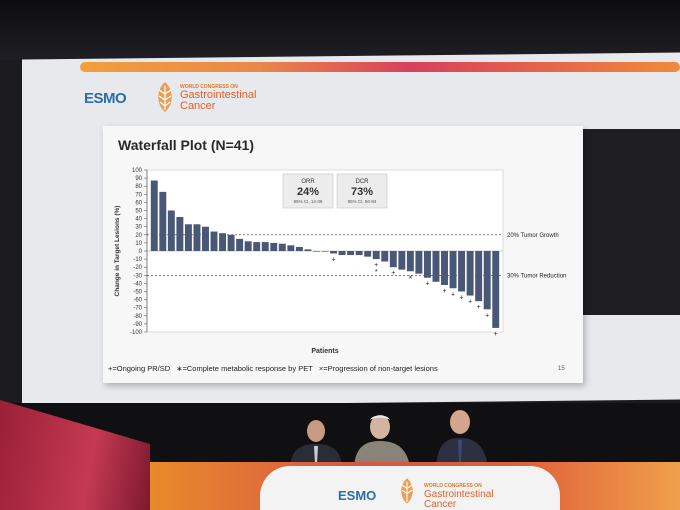 The height and width of the screenshot is (510, 680). What do you see at coordinates (137, 268) in the screenshot?
I see `y-tick-label: -20` at bounding box center [137, 268].